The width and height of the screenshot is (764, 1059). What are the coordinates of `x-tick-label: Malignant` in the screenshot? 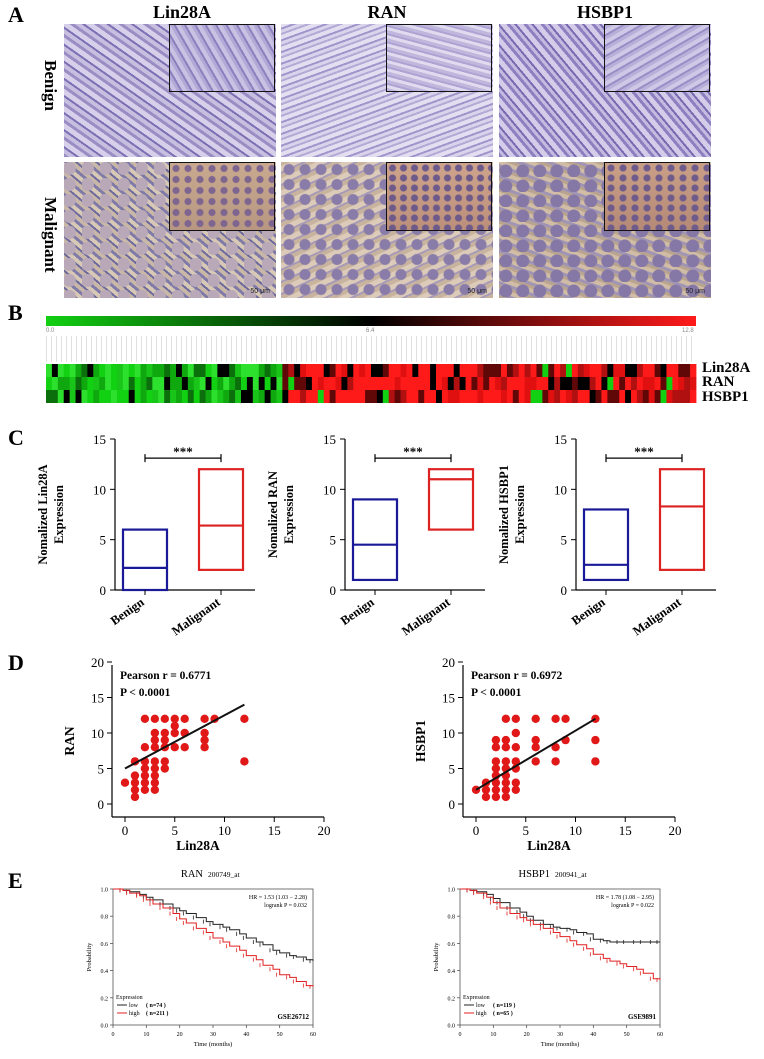 It's located at (657, 617).